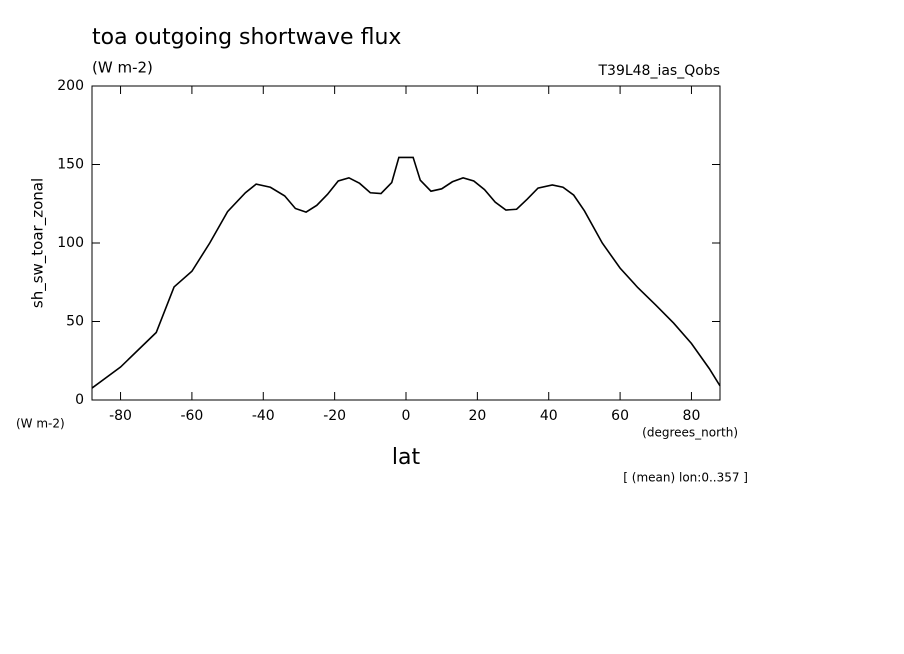  I want to click on x-tick-label: -60, so click(191, 416).